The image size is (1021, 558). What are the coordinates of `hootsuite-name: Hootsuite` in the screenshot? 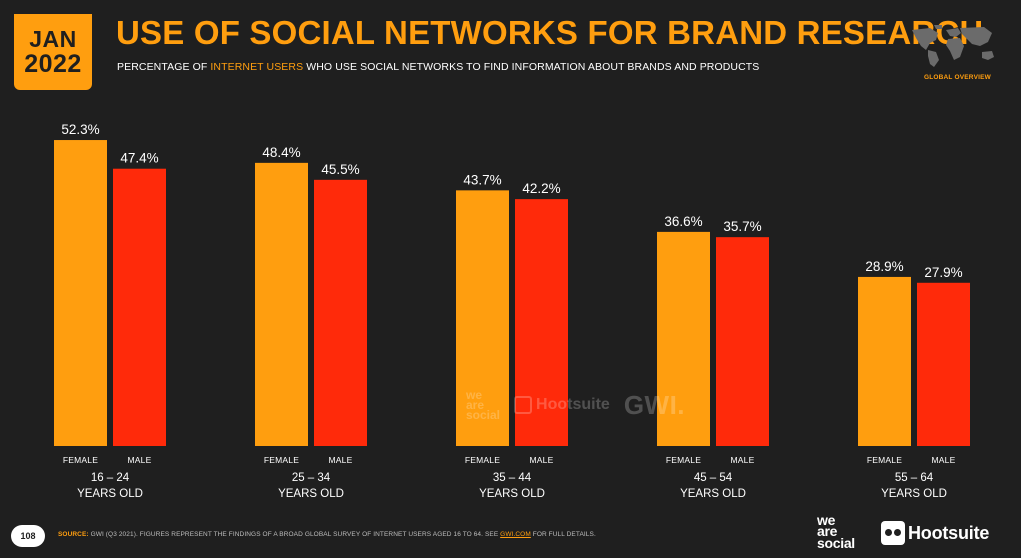 It's located at (949, 532).